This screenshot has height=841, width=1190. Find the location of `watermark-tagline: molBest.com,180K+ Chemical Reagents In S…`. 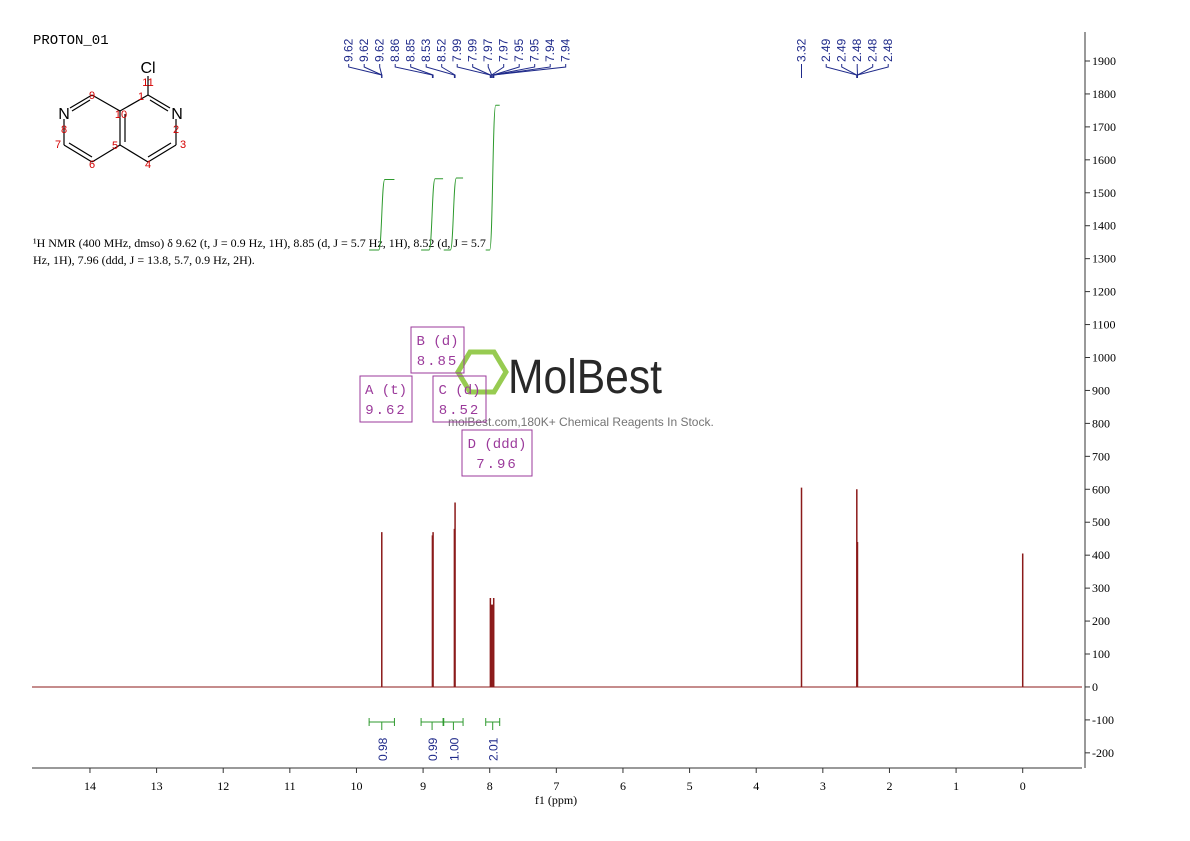

watermark-tagline: molBest.com,180K+ Chemical Reagents In S… is located at coordinates (581, 422).